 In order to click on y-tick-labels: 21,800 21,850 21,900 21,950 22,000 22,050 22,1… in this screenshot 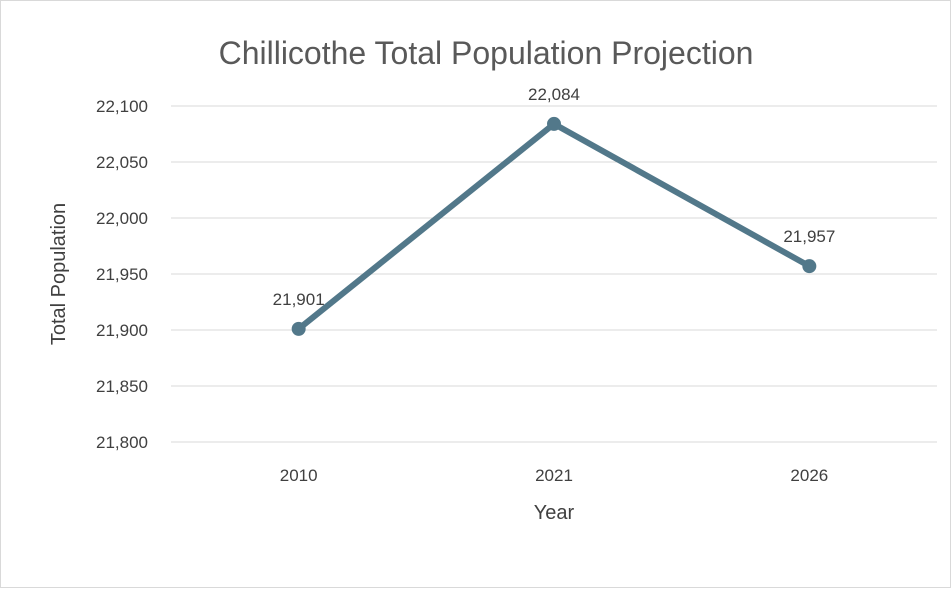, I will do `click(122, 274)`.